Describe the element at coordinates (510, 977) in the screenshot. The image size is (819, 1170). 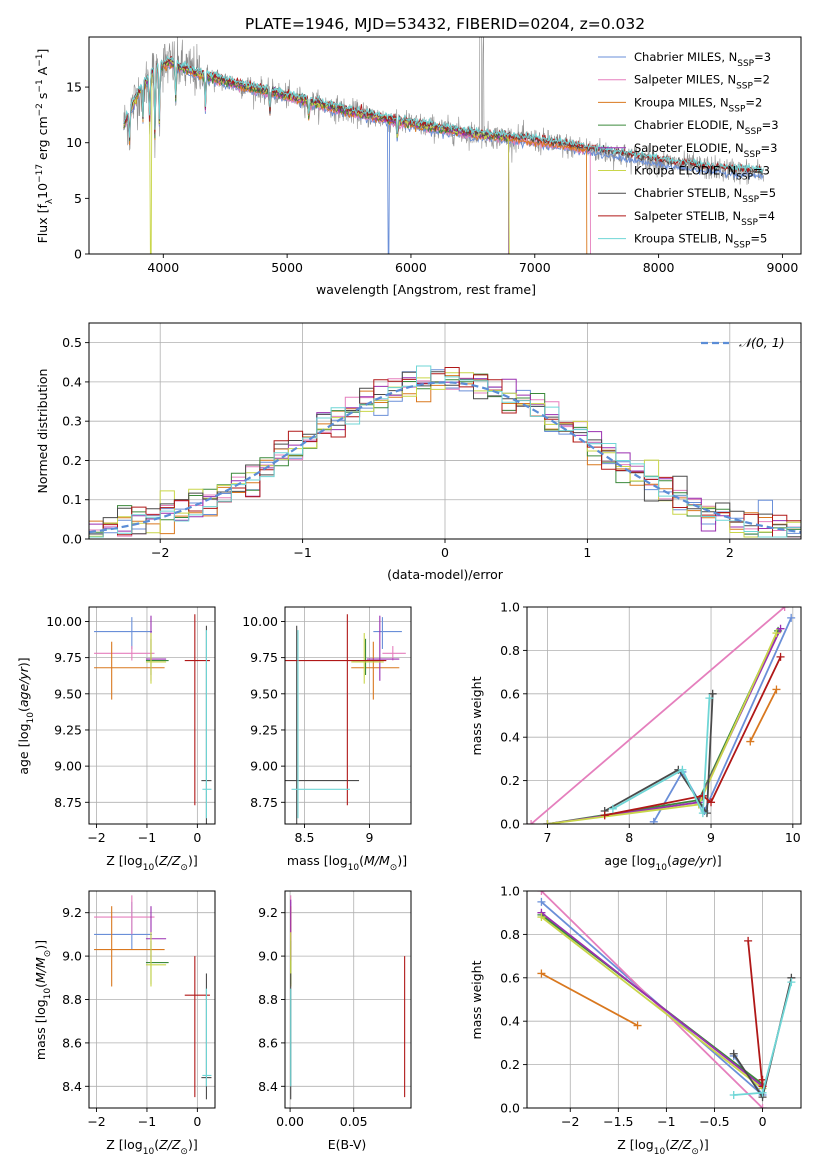
I see `y-tick-label: 0.6` at that location.